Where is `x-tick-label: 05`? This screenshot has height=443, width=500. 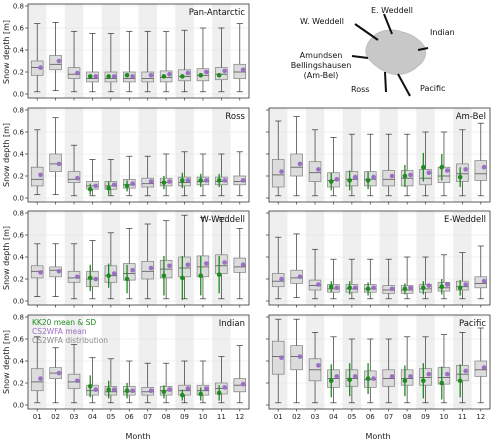
x-tick-label: 05 is located at coordinates (351, 417).